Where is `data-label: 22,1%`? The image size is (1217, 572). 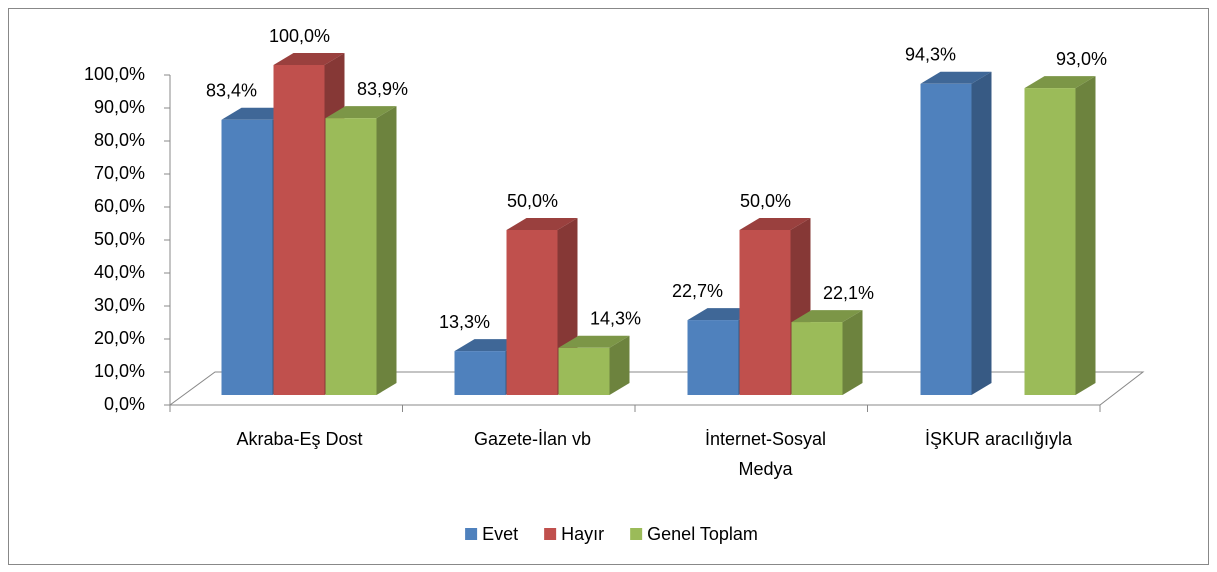
data-label: 22,1% is located at coordinates (848, 293).